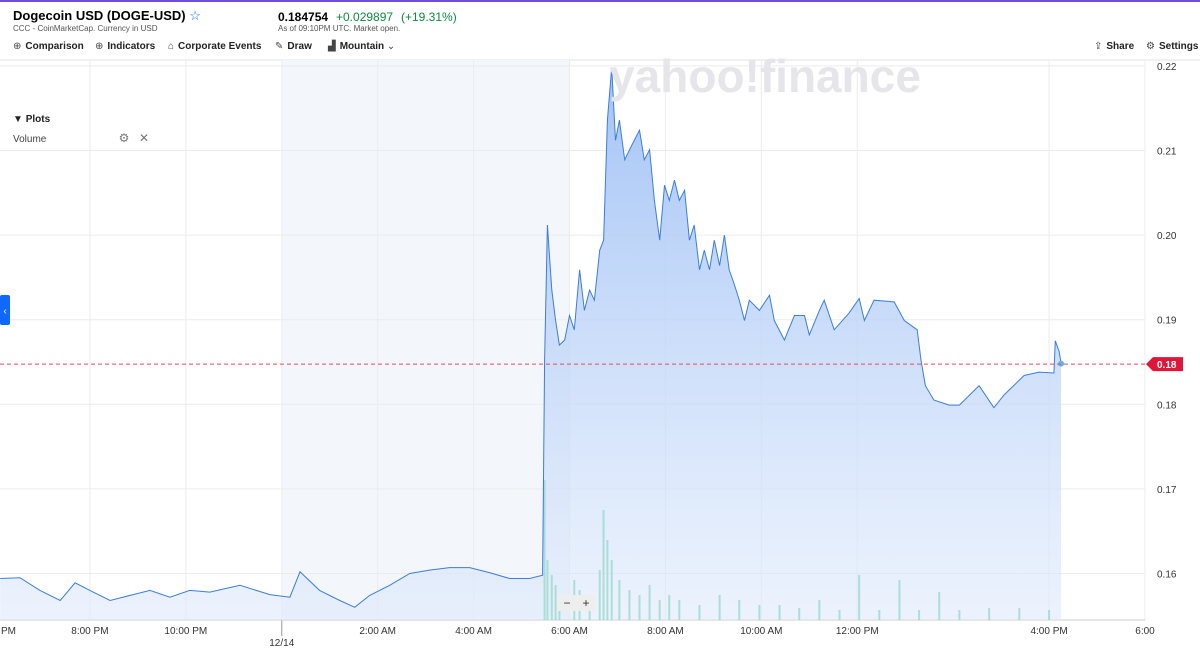 This screenshot has height=648, width=1200. I want to click on label: Mountain, so click(362, 46).